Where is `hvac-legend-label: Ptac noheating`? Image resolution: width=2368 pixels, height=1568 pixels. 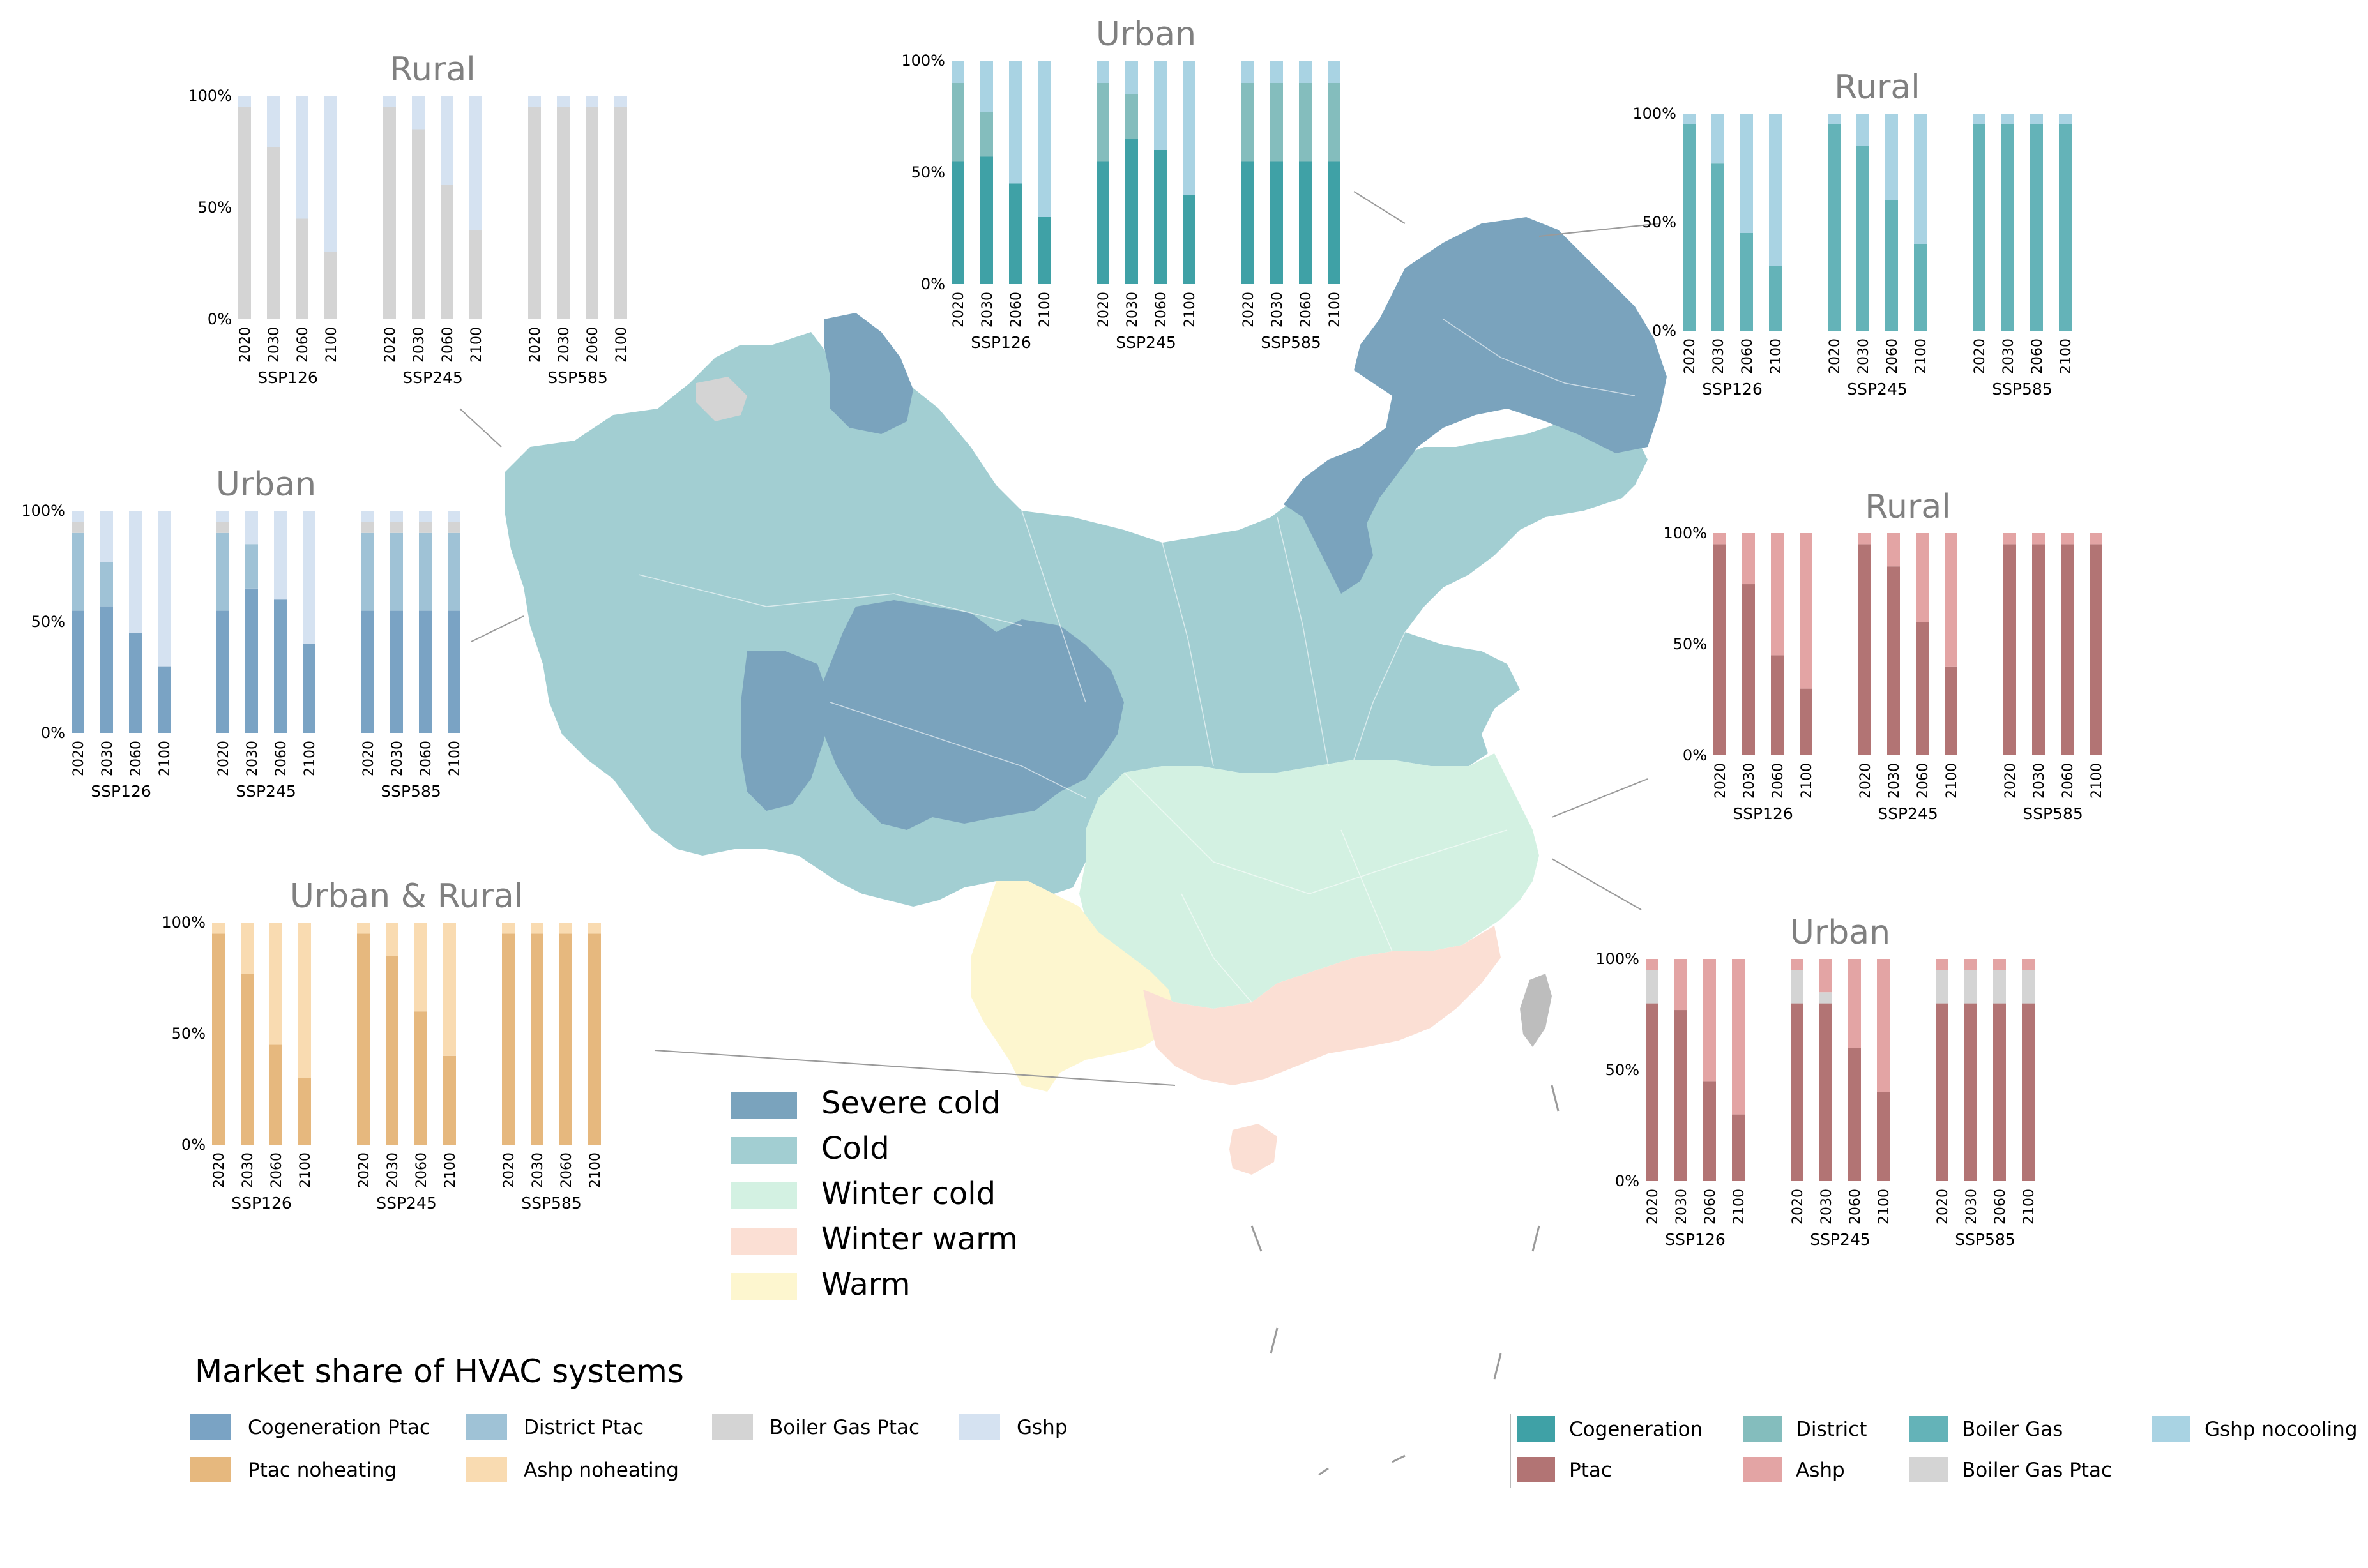
hvac-legend-label: Ptac noheating is located at coordinates (322, 1470).